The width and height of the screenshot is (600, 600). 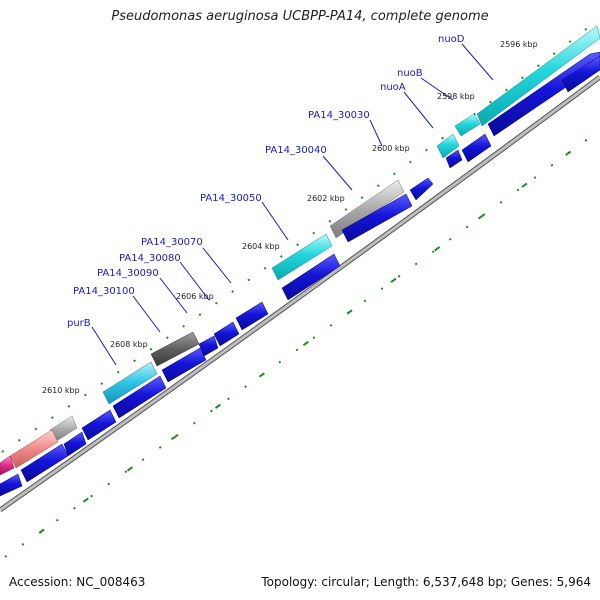 What do you see at coordinates (519, 44) in the screenshot?
I see `kbp-label: 2596 kbp` at bounding box center [519, 44].